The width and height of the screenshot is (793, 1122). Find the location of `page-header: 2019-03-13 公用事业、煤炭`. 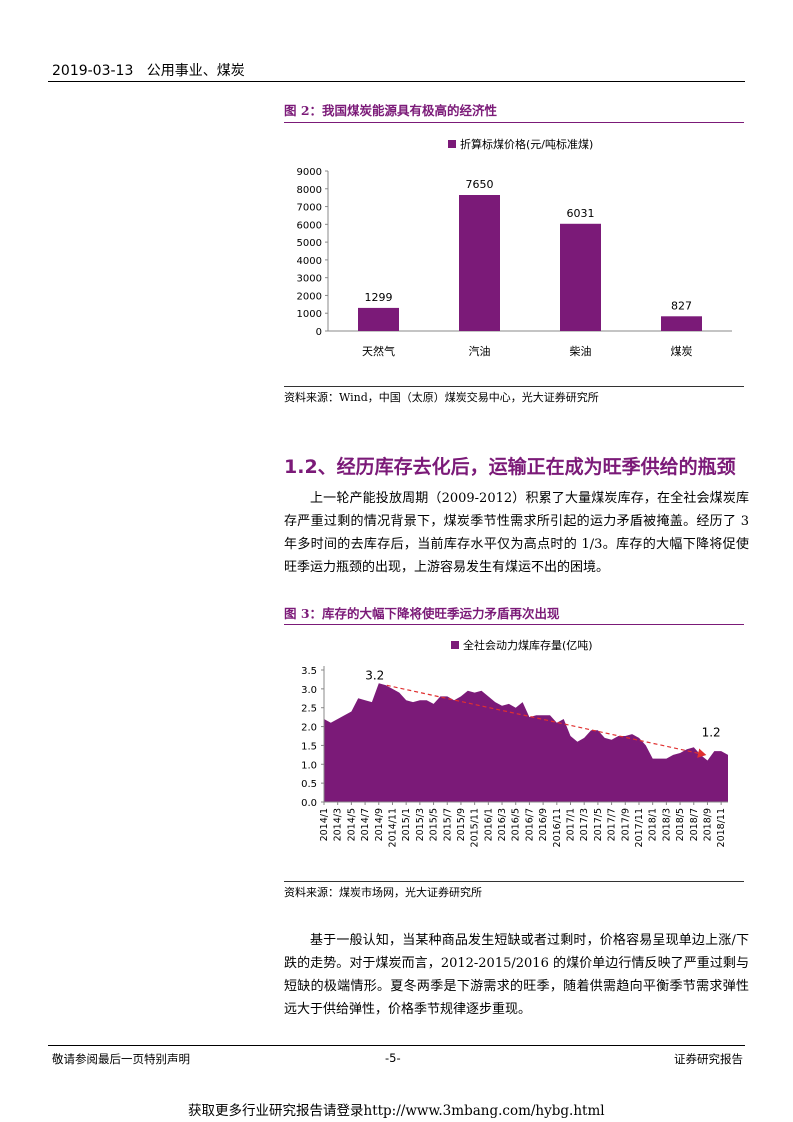

page-header: 2019-03-13 公用事业、煤炭 is located at coordinates (148, 70).